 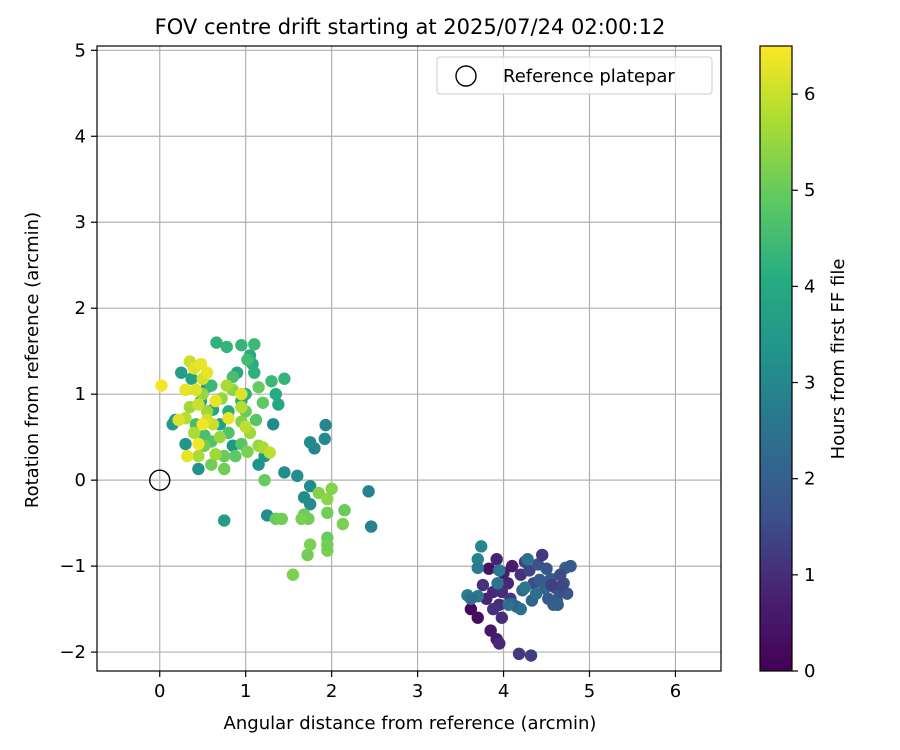 I want to click on y-tick-label: 5, so click(x=80, y=50).